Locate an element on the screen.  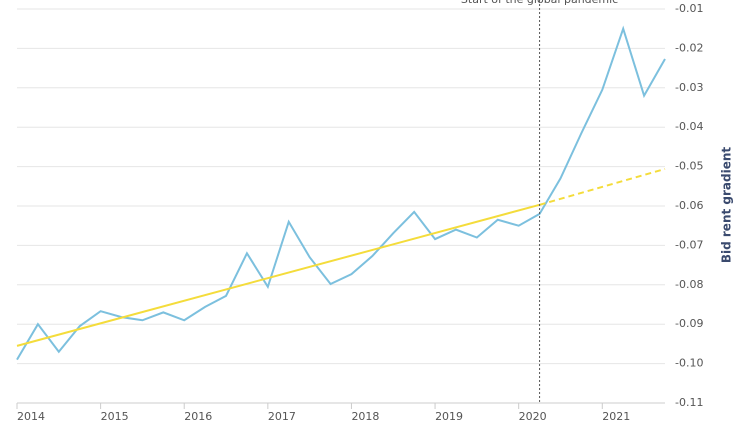
y-tick-label: -0.07 is located at coordinates (689, 244).